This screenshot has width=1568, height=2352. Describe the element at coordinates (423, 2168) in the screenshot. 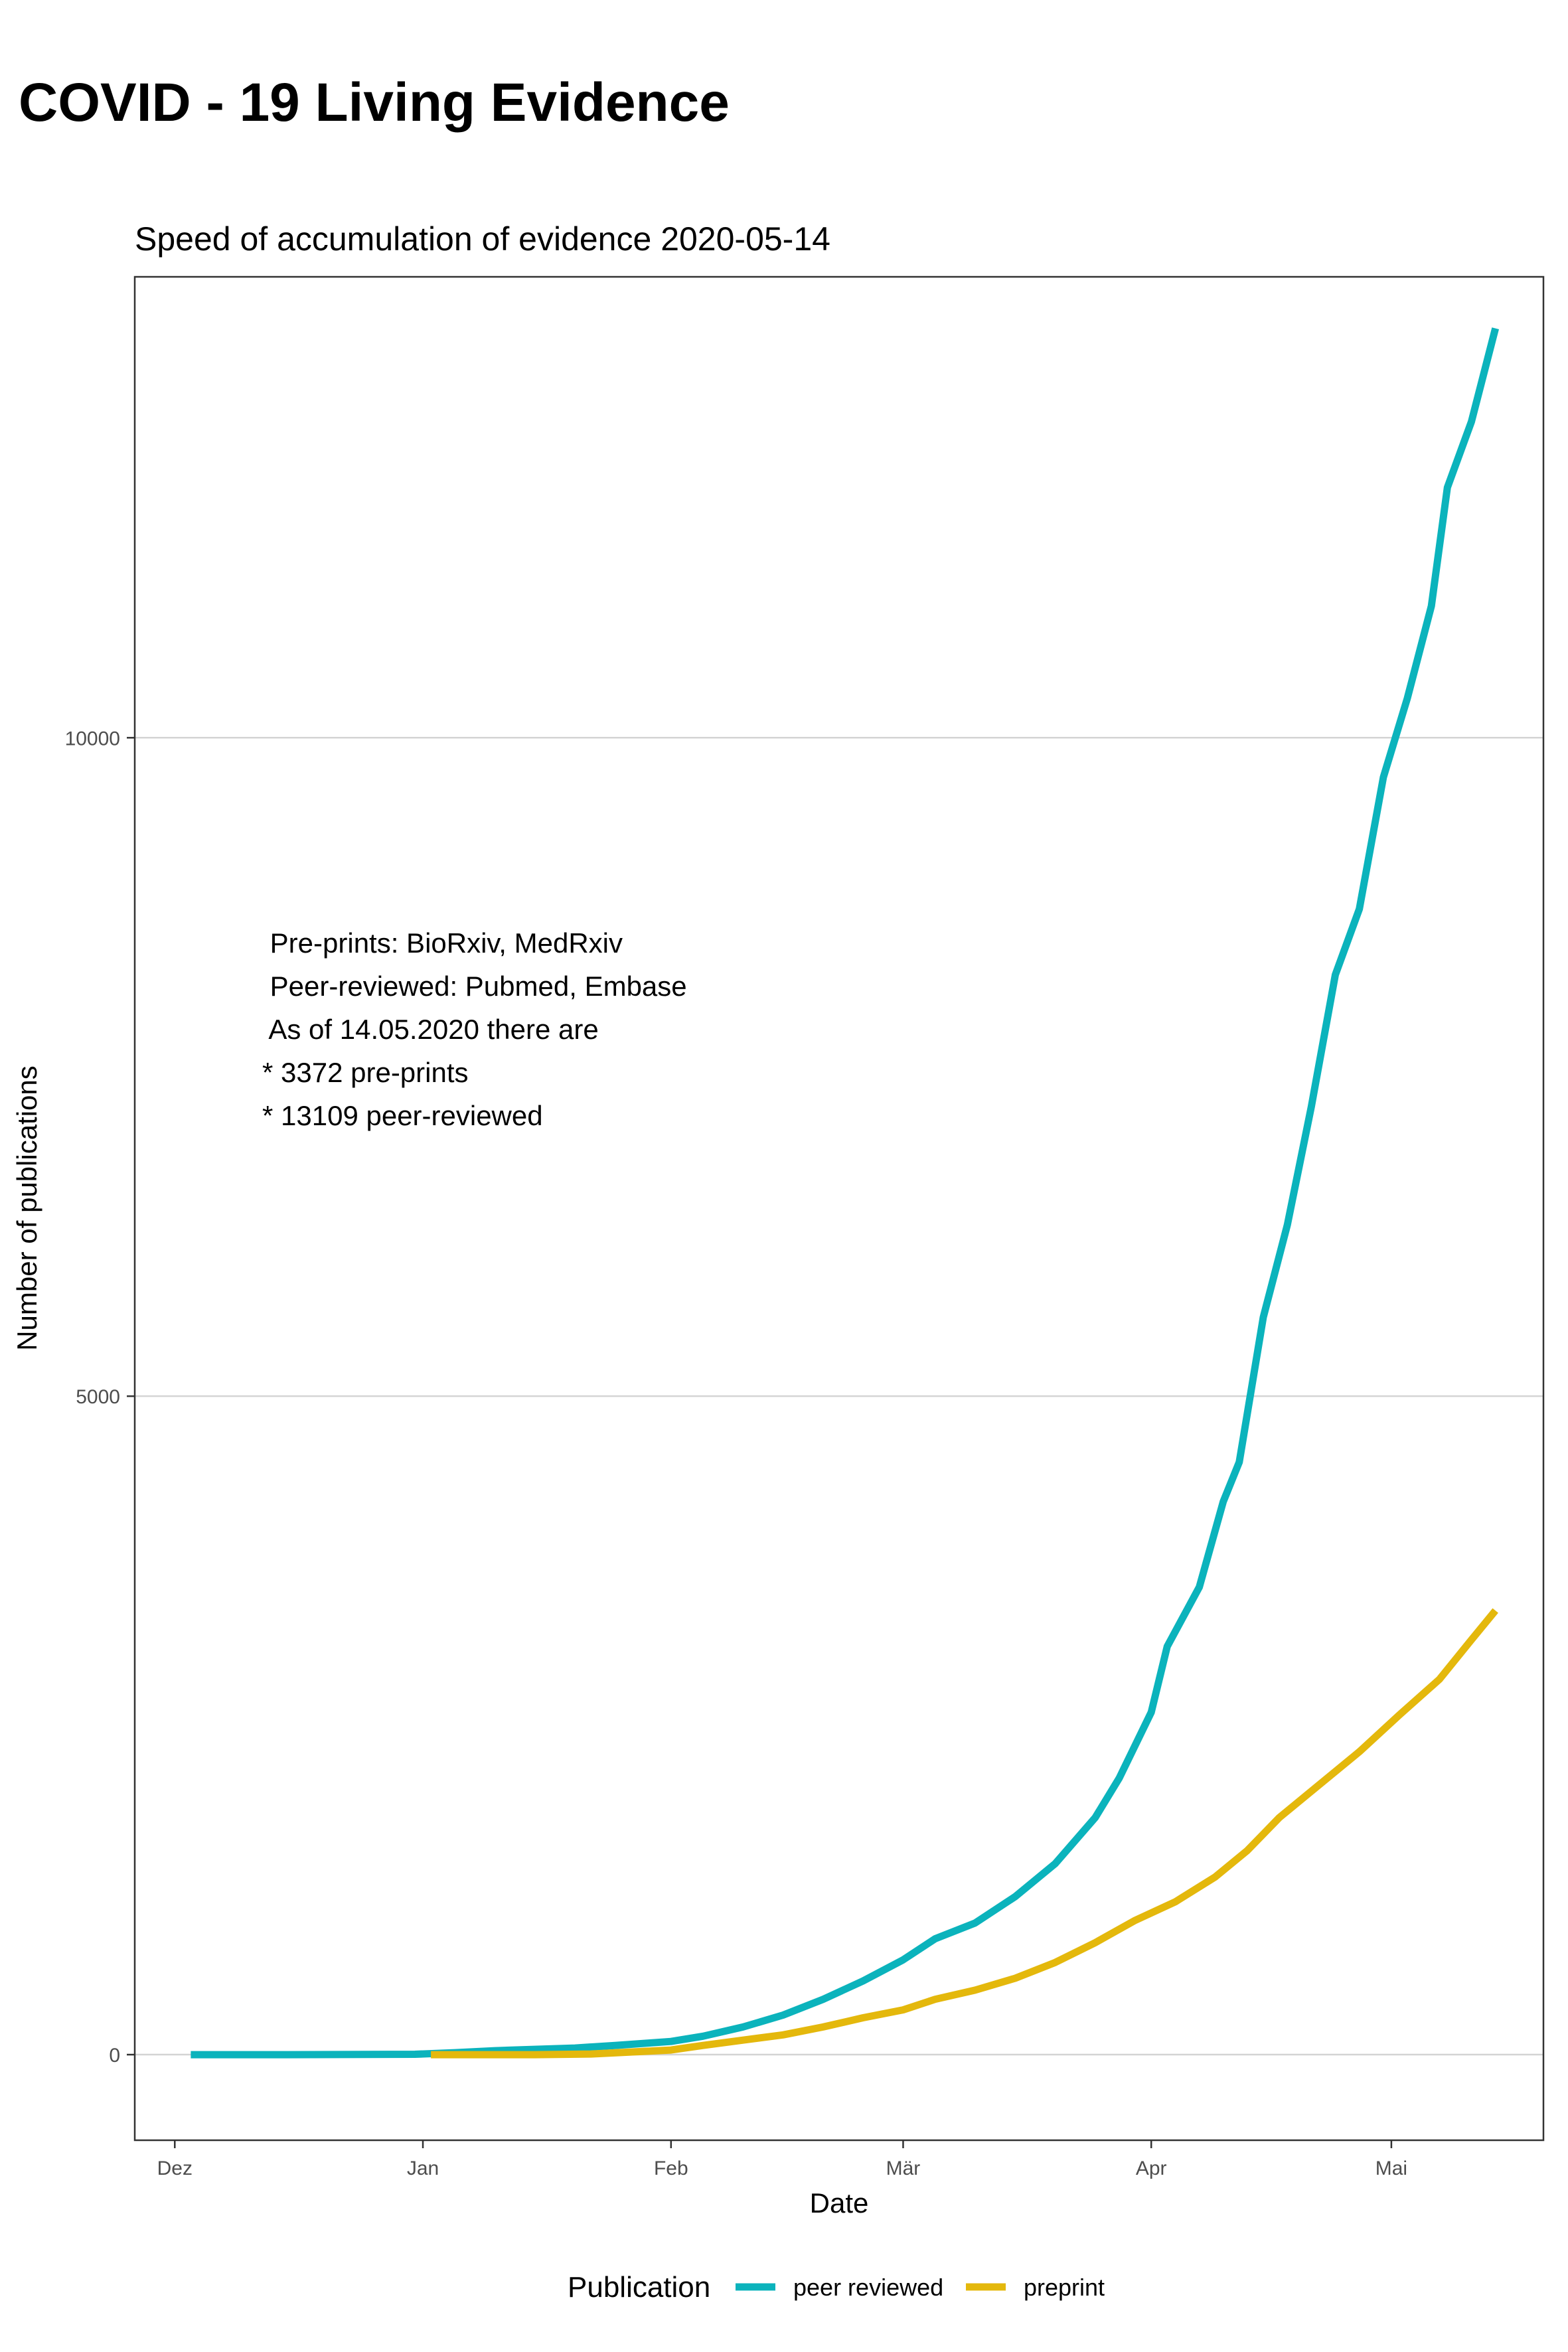

I see `x-tick-label: Jan` at that location.